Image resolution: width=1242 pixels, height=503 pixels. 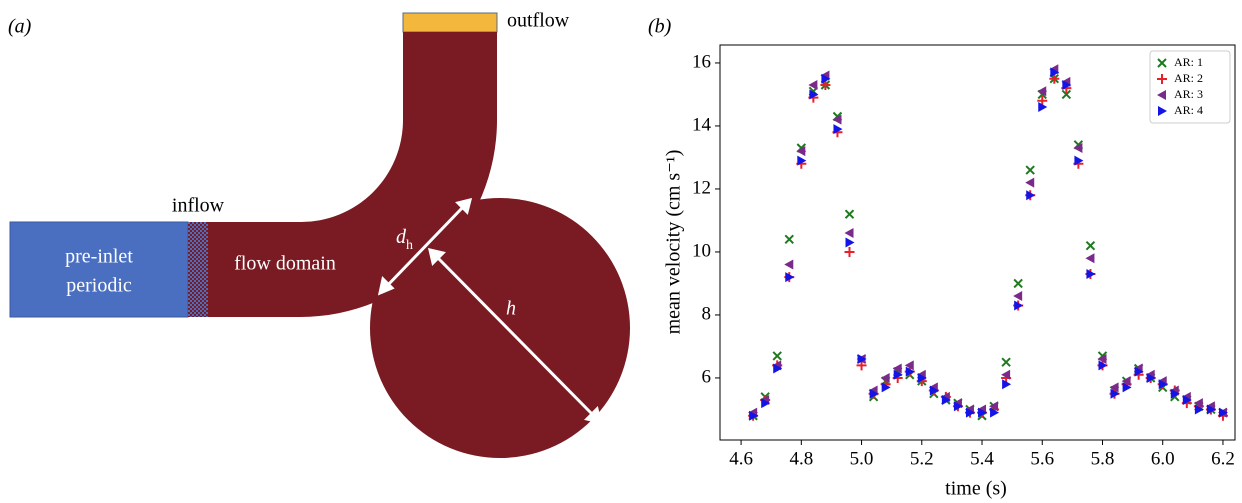 I want to click on channel, so click(x=348, y=174).